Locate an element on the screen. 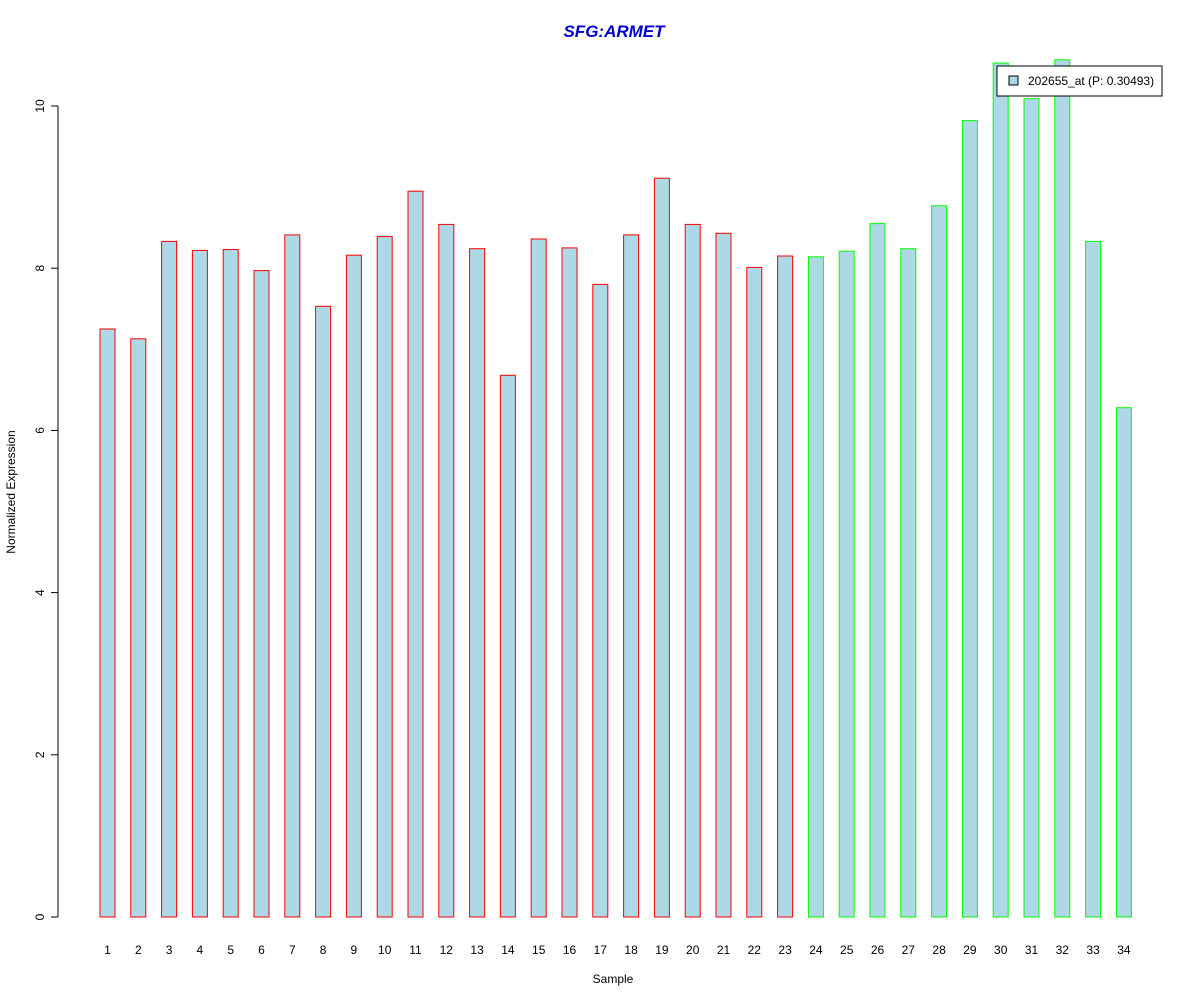 This screenshot has width=1200, height=1000. legend: 202655_at (P: 0.30493) is located at coordinates (1079, 81).